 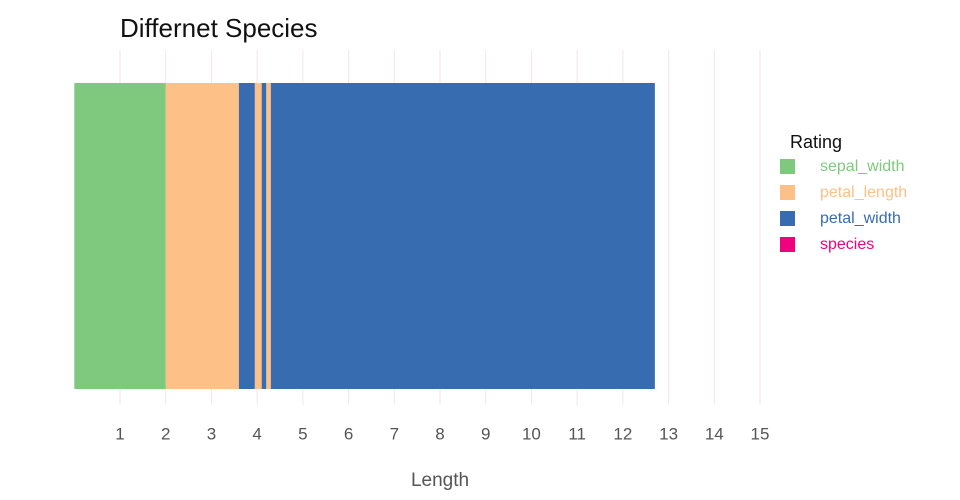 I want to click on legend-label: sepal_width, so click(x=862, y=166).